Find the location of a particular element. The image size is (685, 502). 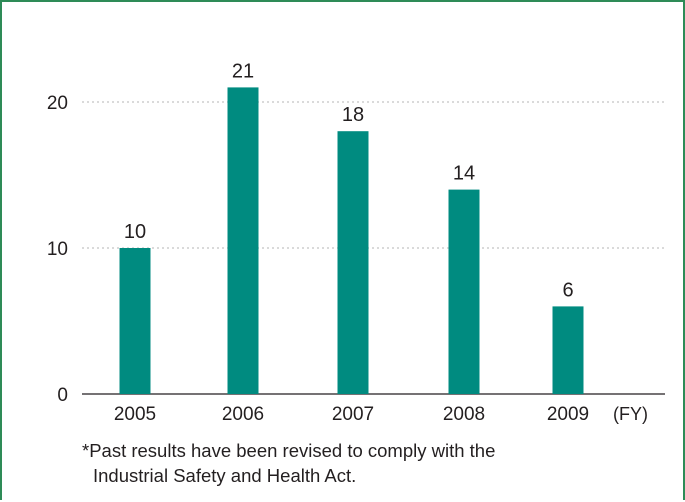

x-tick-labels: 2005 2006 2007 2008 2009 is located at coordinates (351, 414).